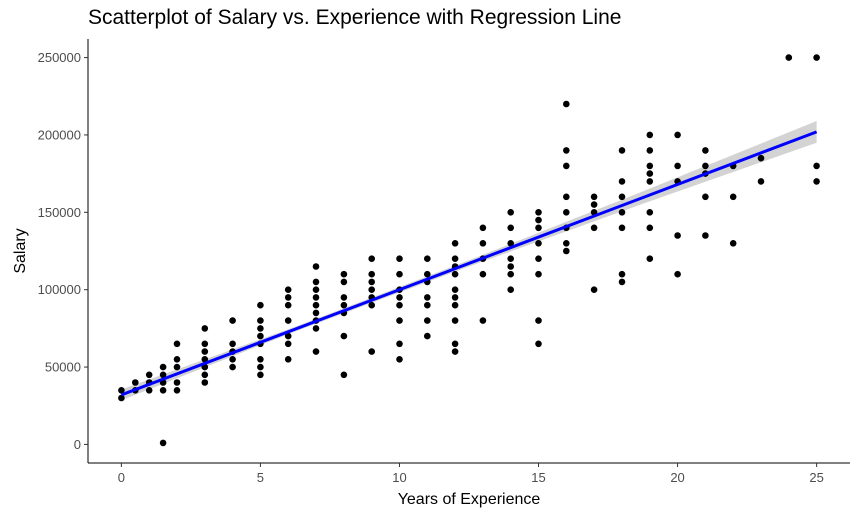 The height and width of the screenshot is (518, 862). Describe the element at coordinates (260, 477) in the screenshot. I see `x-tick-label: 5` at that location.